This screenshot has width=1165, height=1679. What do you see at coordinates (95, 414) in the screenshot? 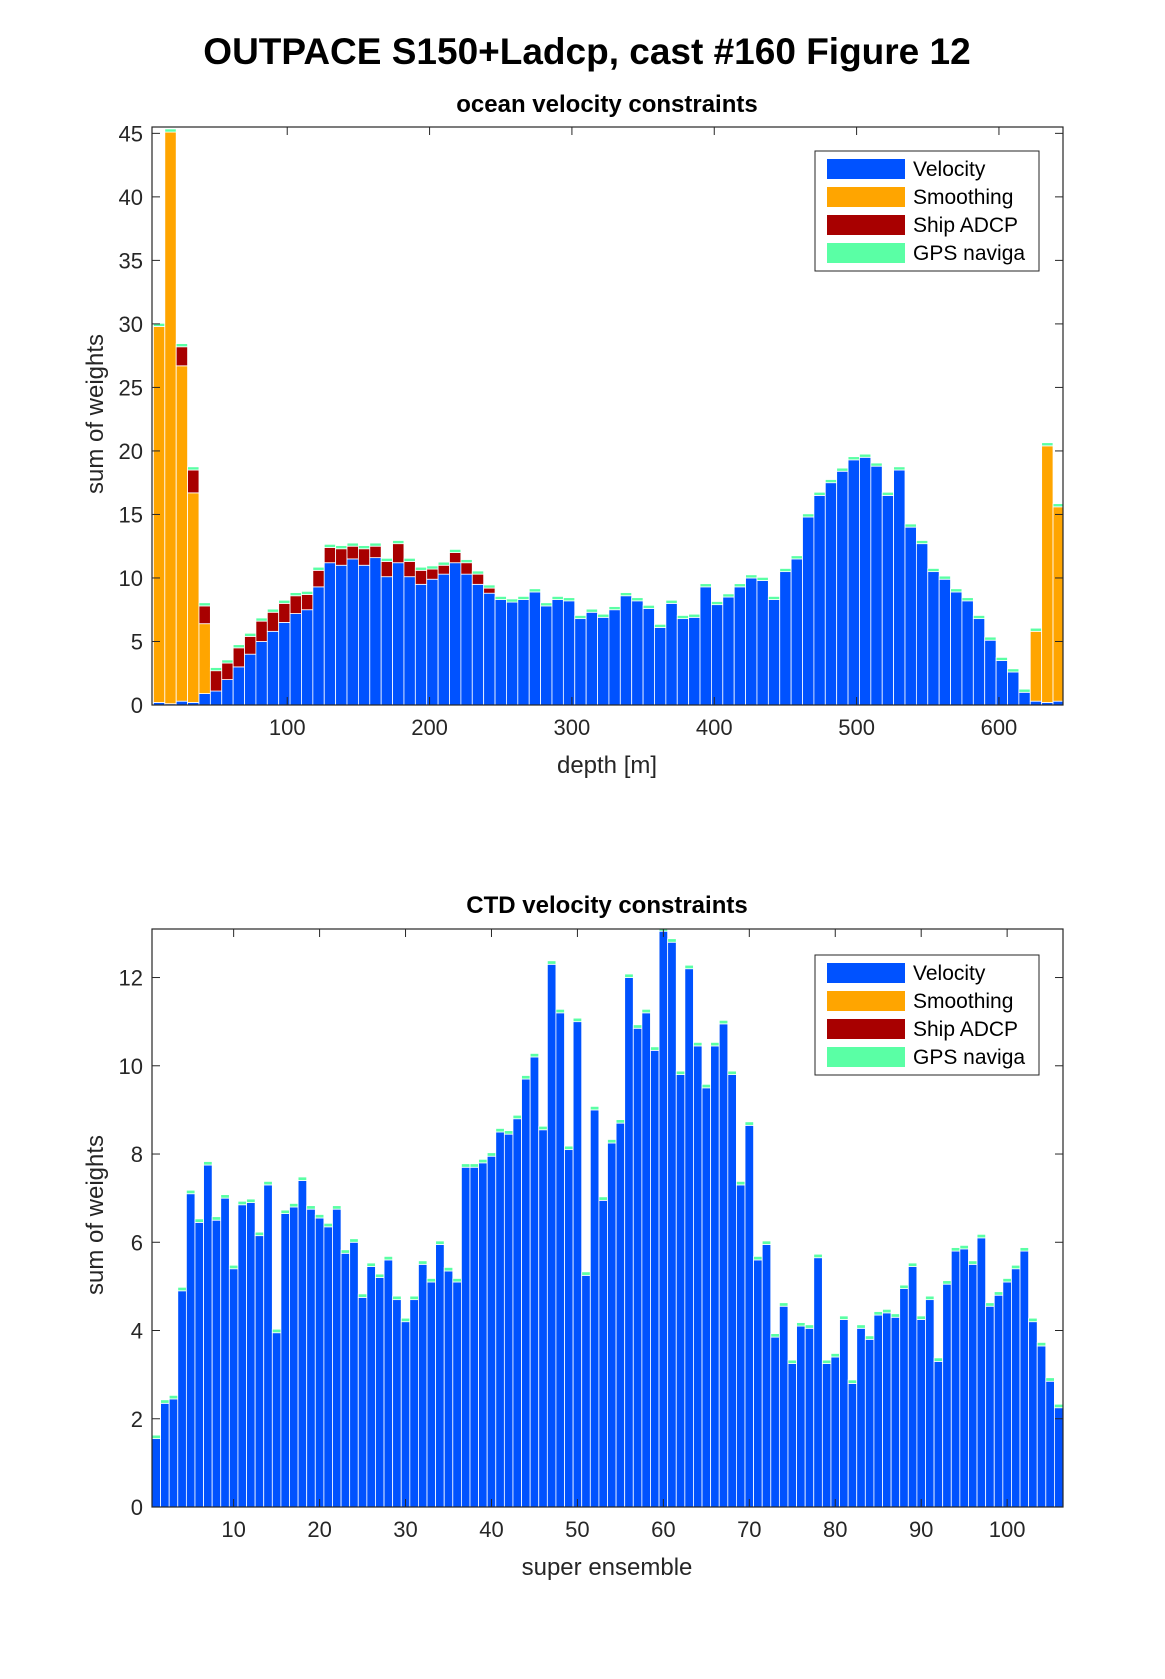
I see `y-axis-label: sum of weights` at bounding box center [95, 414].